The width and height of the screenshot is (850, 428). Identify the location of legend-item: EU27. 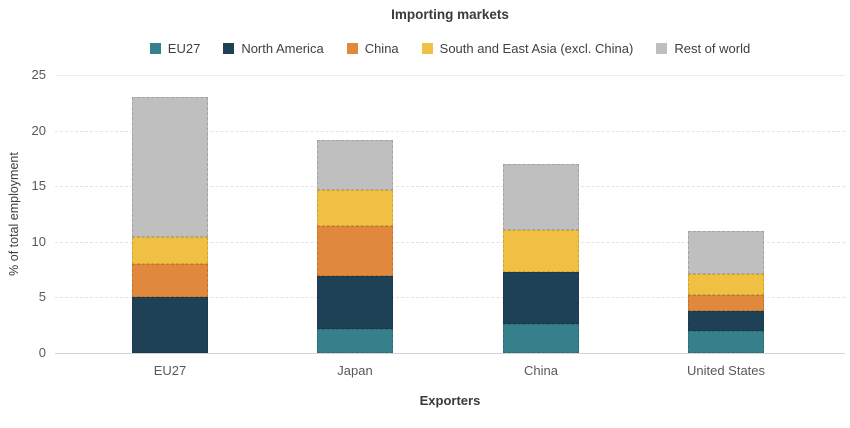
(175, 48).